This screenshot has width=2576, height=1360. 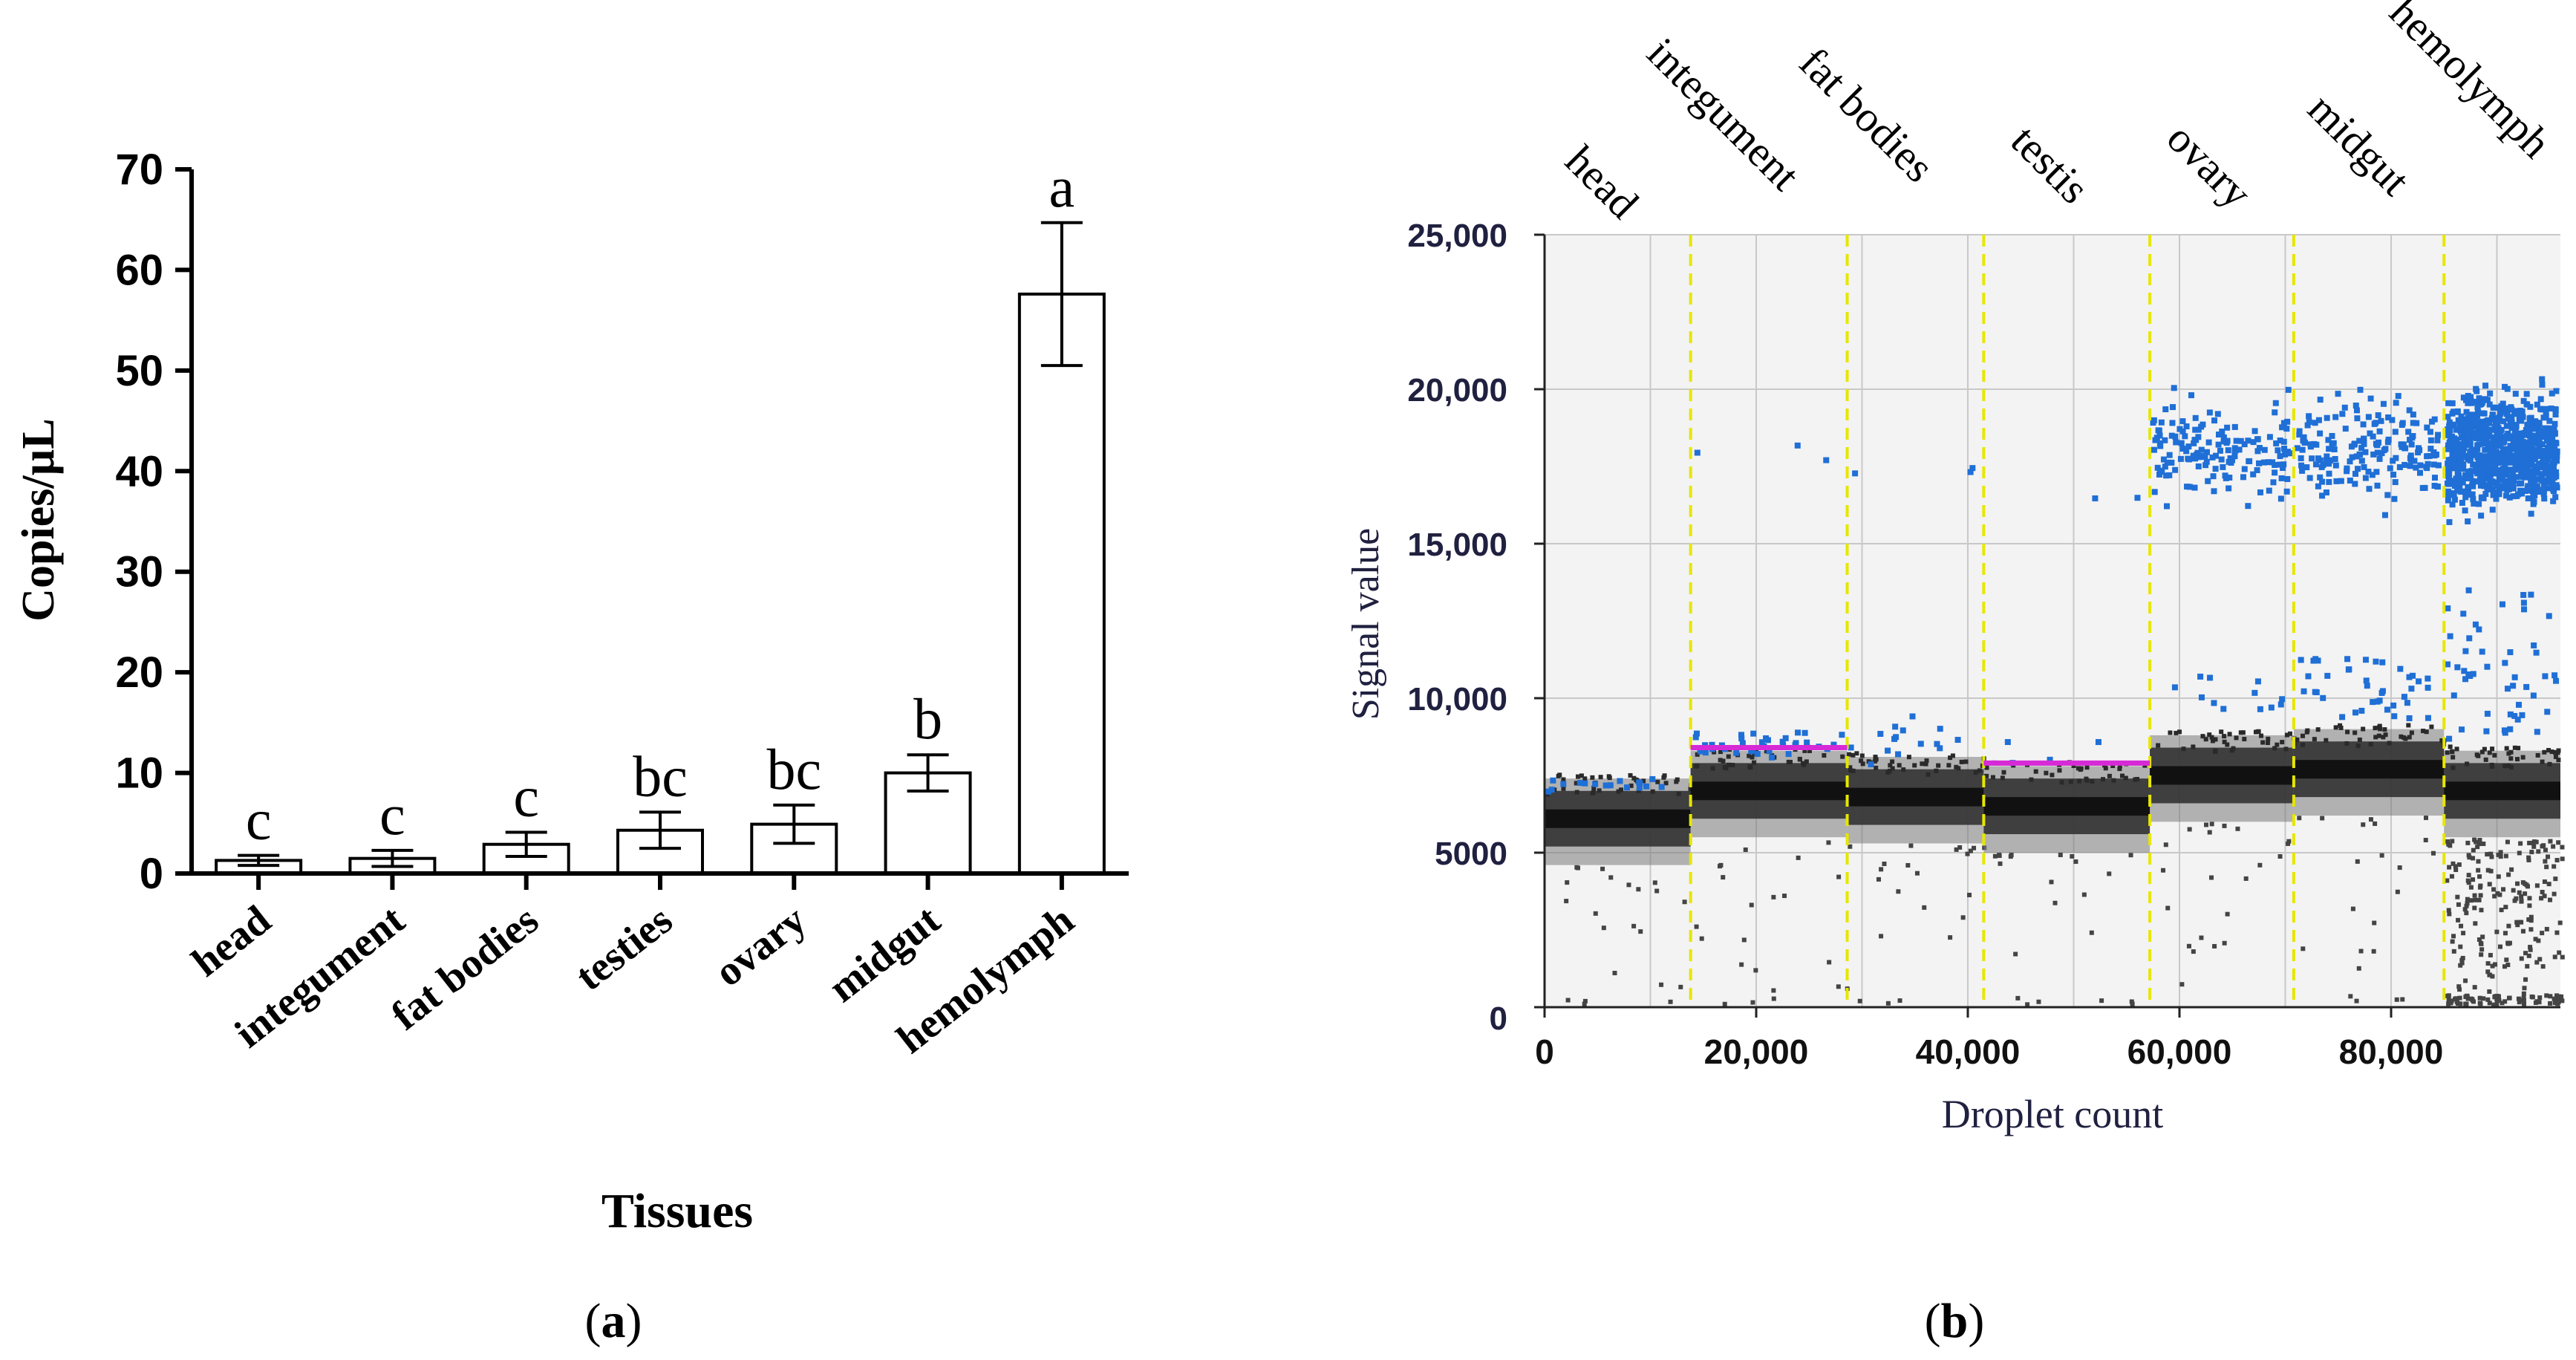 I want to click on a-significance-label: a, so click(x=1062, y=187).